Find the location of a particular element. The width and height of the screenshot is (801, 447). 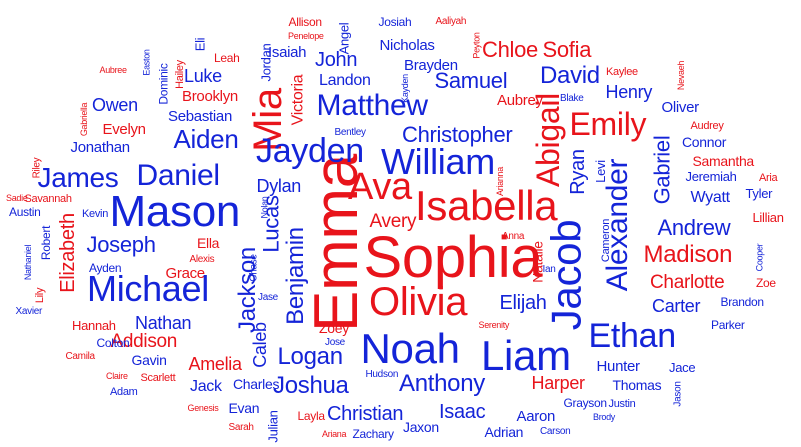

word-gabriella: Gabriella is located at coordinates (83, 119).